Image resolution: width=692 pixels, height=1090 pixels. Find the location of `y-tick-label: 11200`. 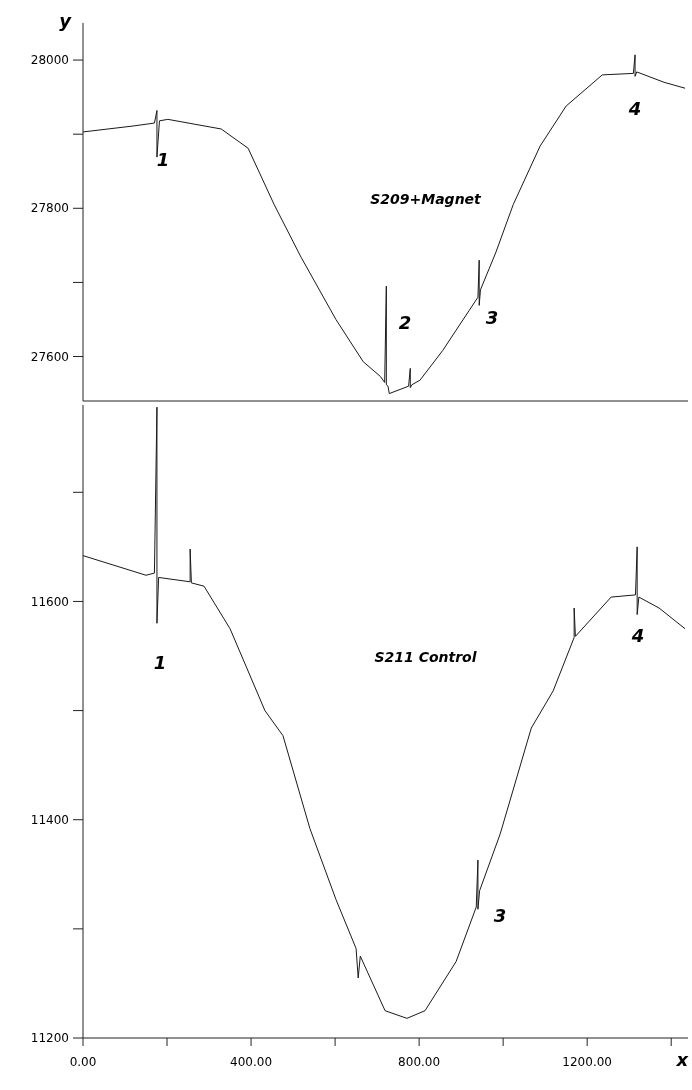

y-tick-label: 11200 is located at coordinates (49, 1038).